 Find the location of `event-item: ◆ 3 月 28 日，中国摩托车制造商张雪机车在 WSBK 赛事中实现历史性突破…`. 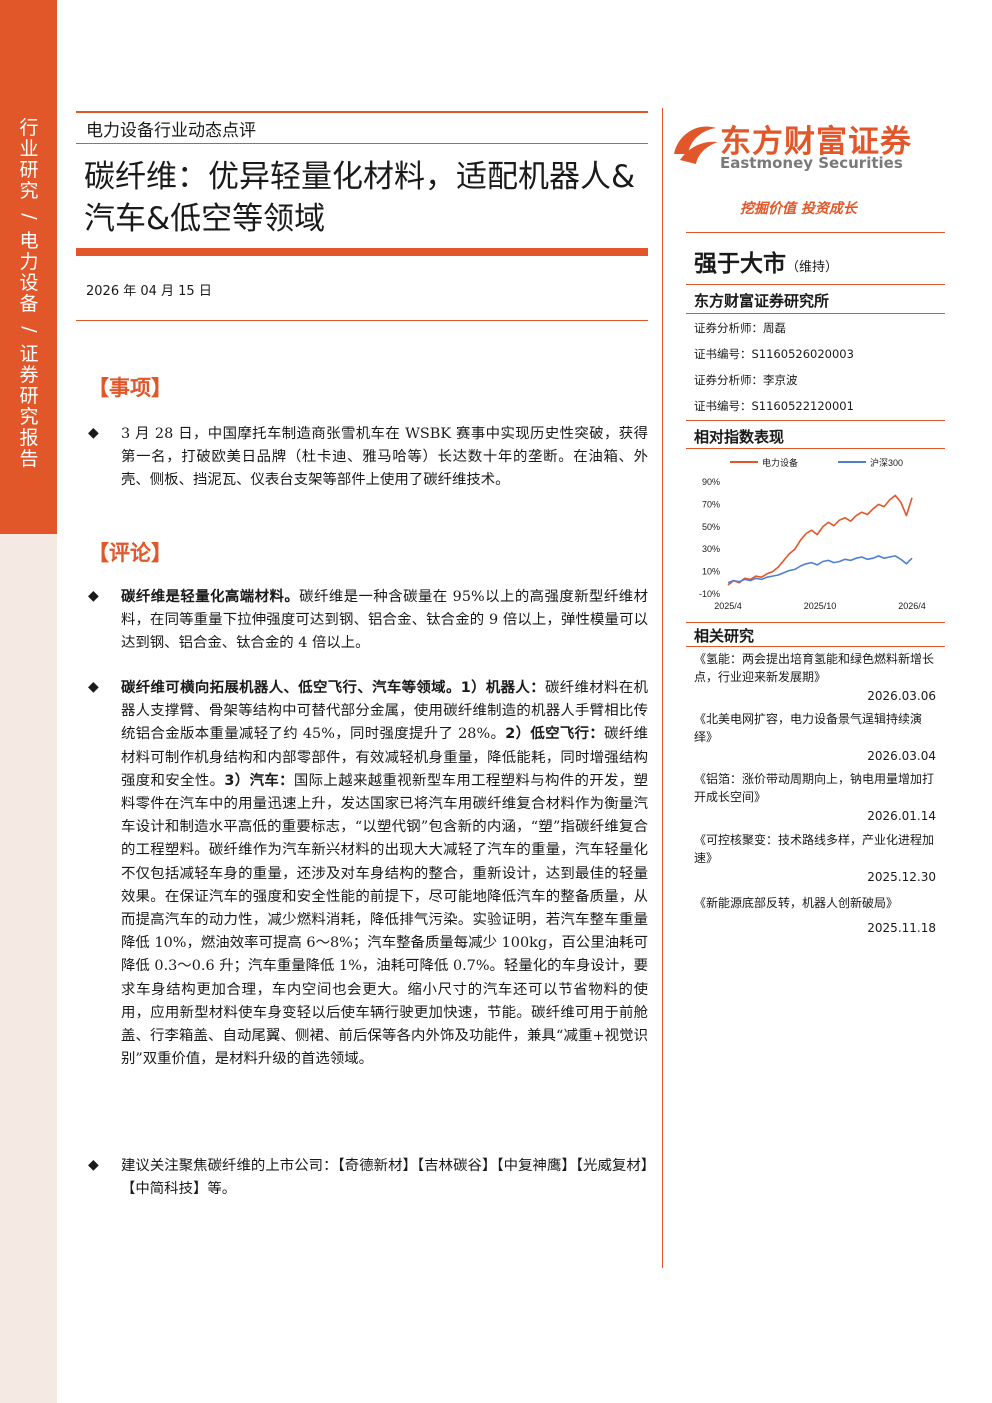

event-item: ◆ 3 月 28 日，中国摩托车制造商张雪机车在 WSBK 赛事中实现历史性突破… is located at coordinates (368, 458).